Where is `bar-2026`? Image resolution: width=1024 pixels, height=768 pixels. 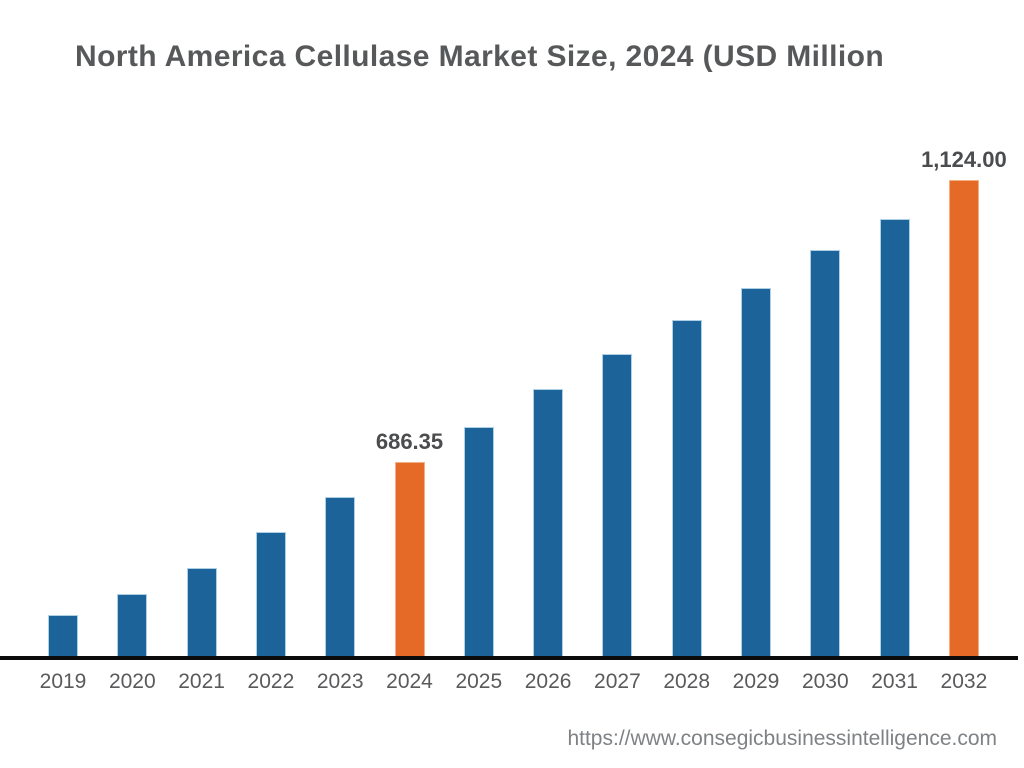 bar-2026 is located at coordinates (548, 522).